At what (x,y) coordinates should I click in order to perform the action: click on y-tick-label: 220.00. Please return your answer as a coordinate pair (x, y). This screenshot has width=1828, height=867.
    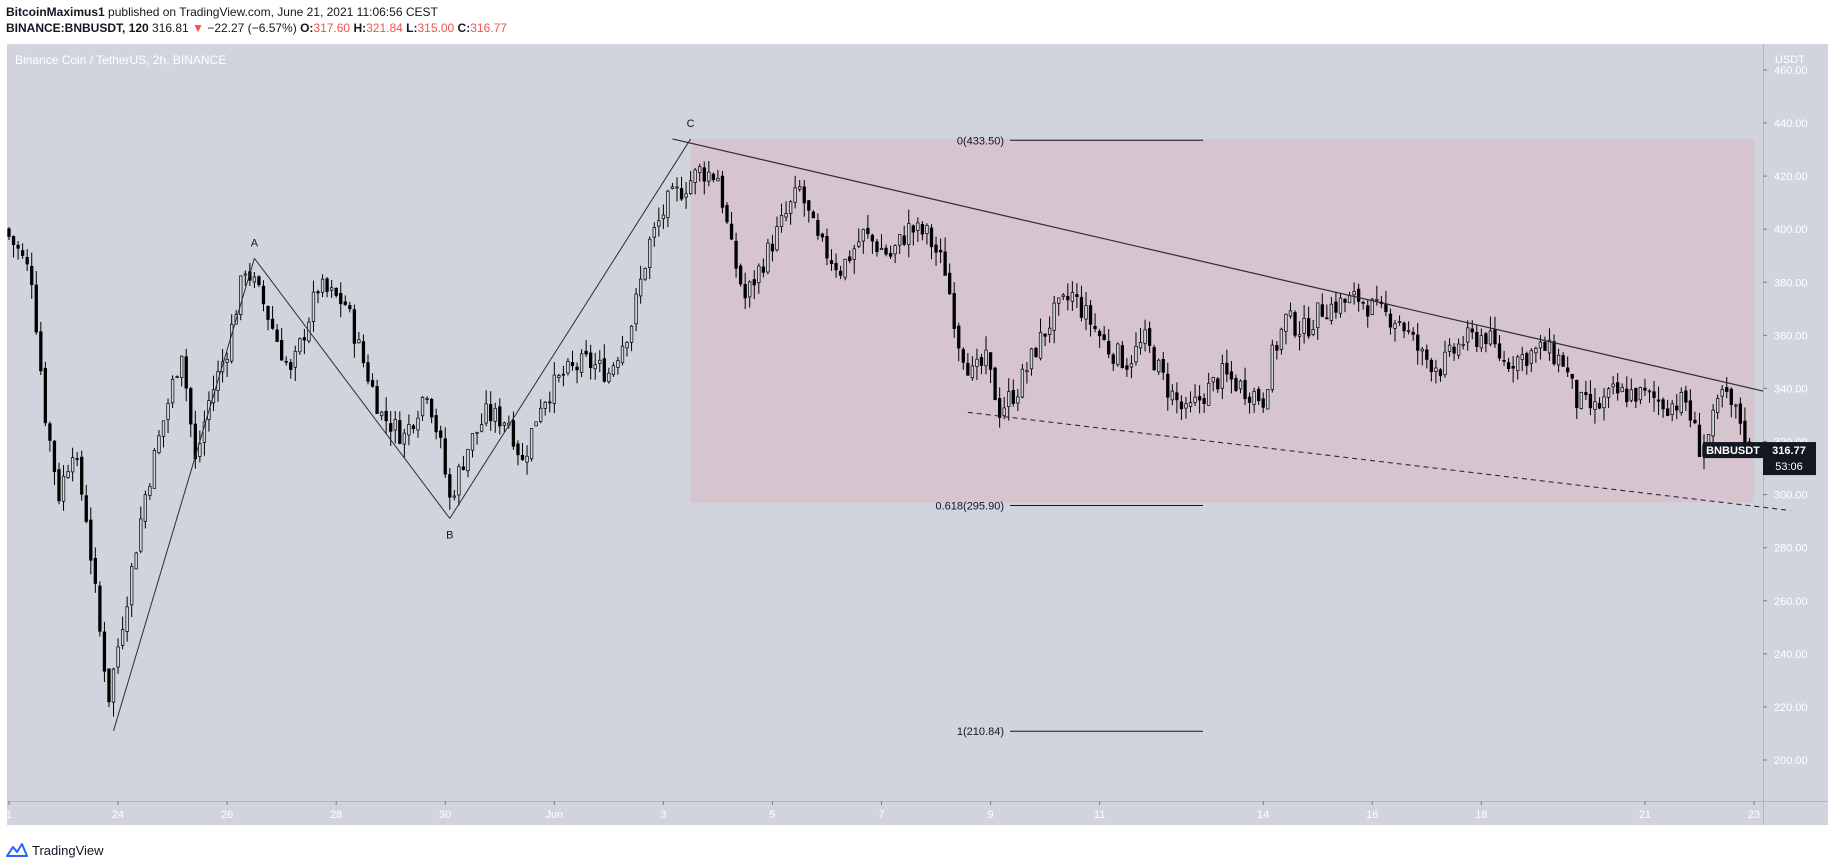
    Looking at the image, I should click on (1791, 708).